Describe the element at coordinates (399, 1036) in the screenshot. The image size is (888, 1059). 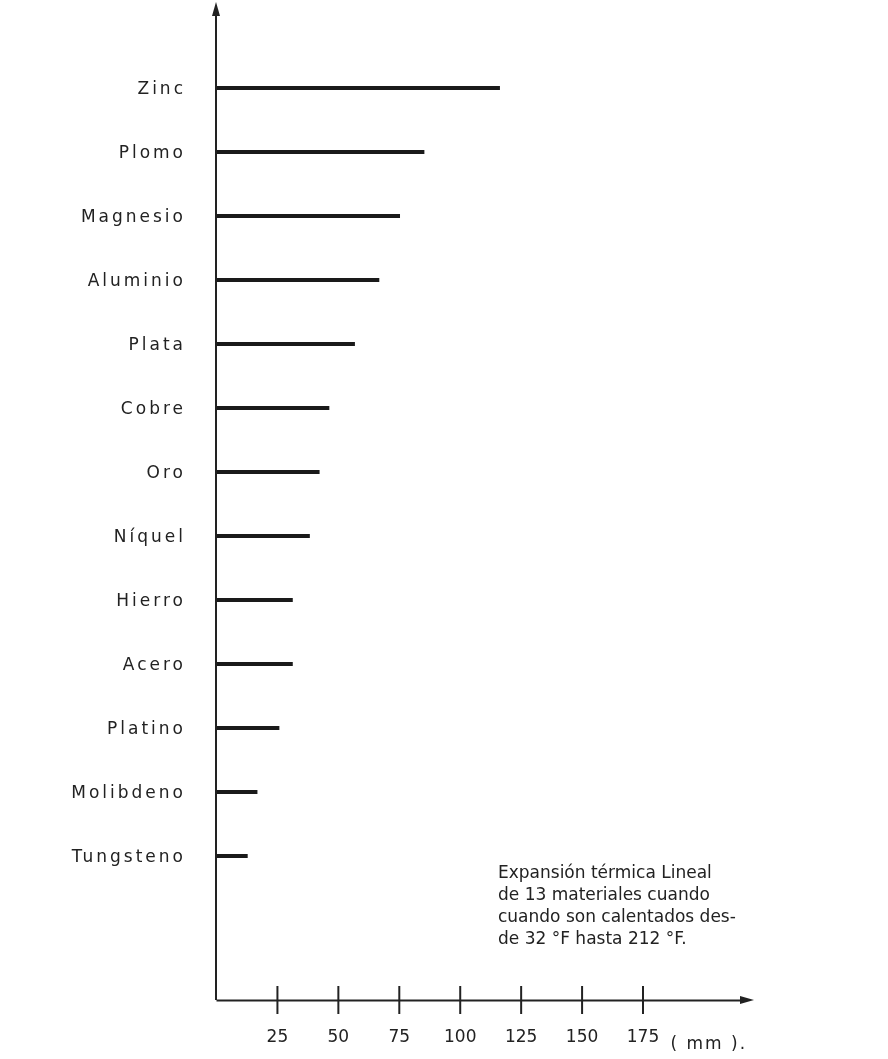
I see `x-tick-label: 75` at that location.